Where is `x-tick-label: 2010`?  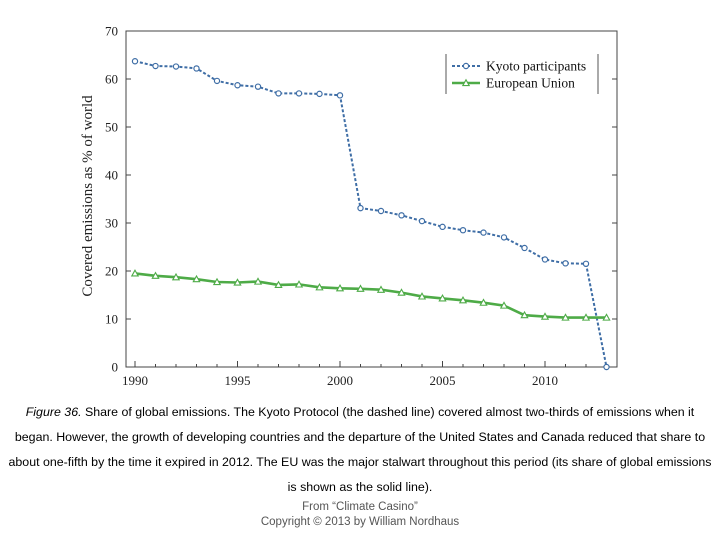 x-tick-label: 2010 is located at coordinates (545, 380).